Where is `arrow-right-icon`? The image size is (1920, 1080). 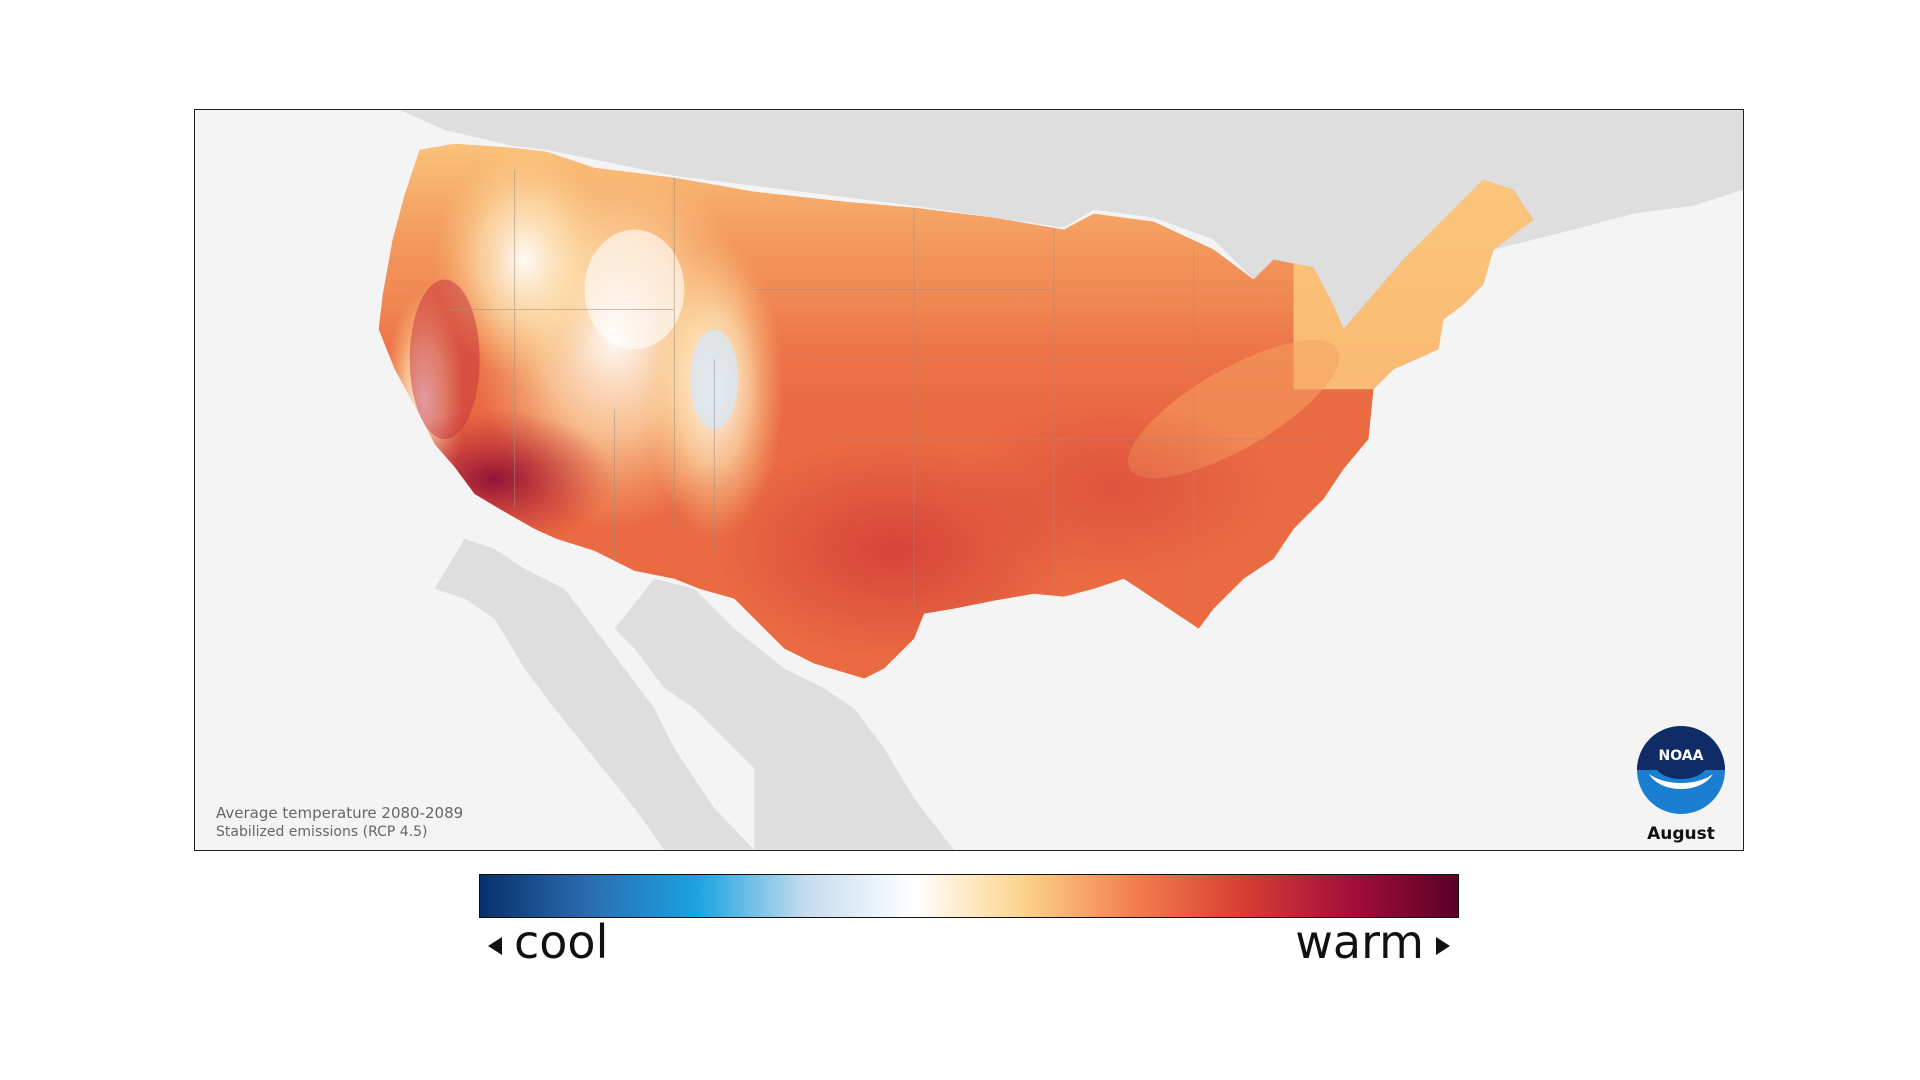
arrow-right-icon is located at coordinates (1443, 945).